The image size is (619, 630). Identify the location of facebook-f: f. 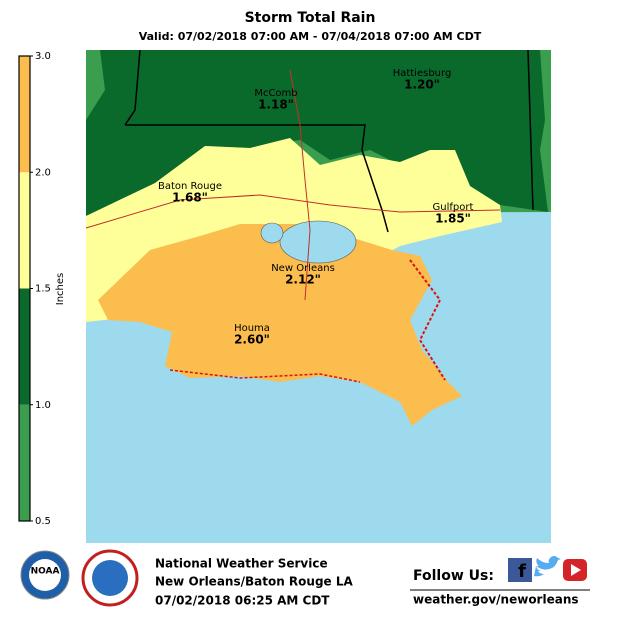
(522, 571).